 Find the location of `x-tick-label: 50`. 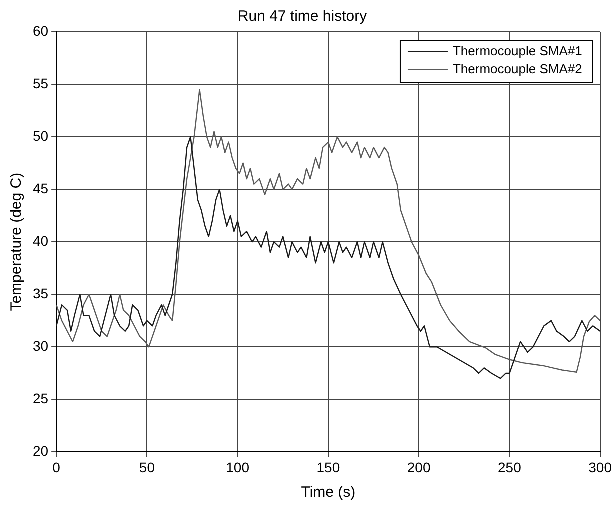

x-tick-label: 50 is located at coordinates (147, 467).